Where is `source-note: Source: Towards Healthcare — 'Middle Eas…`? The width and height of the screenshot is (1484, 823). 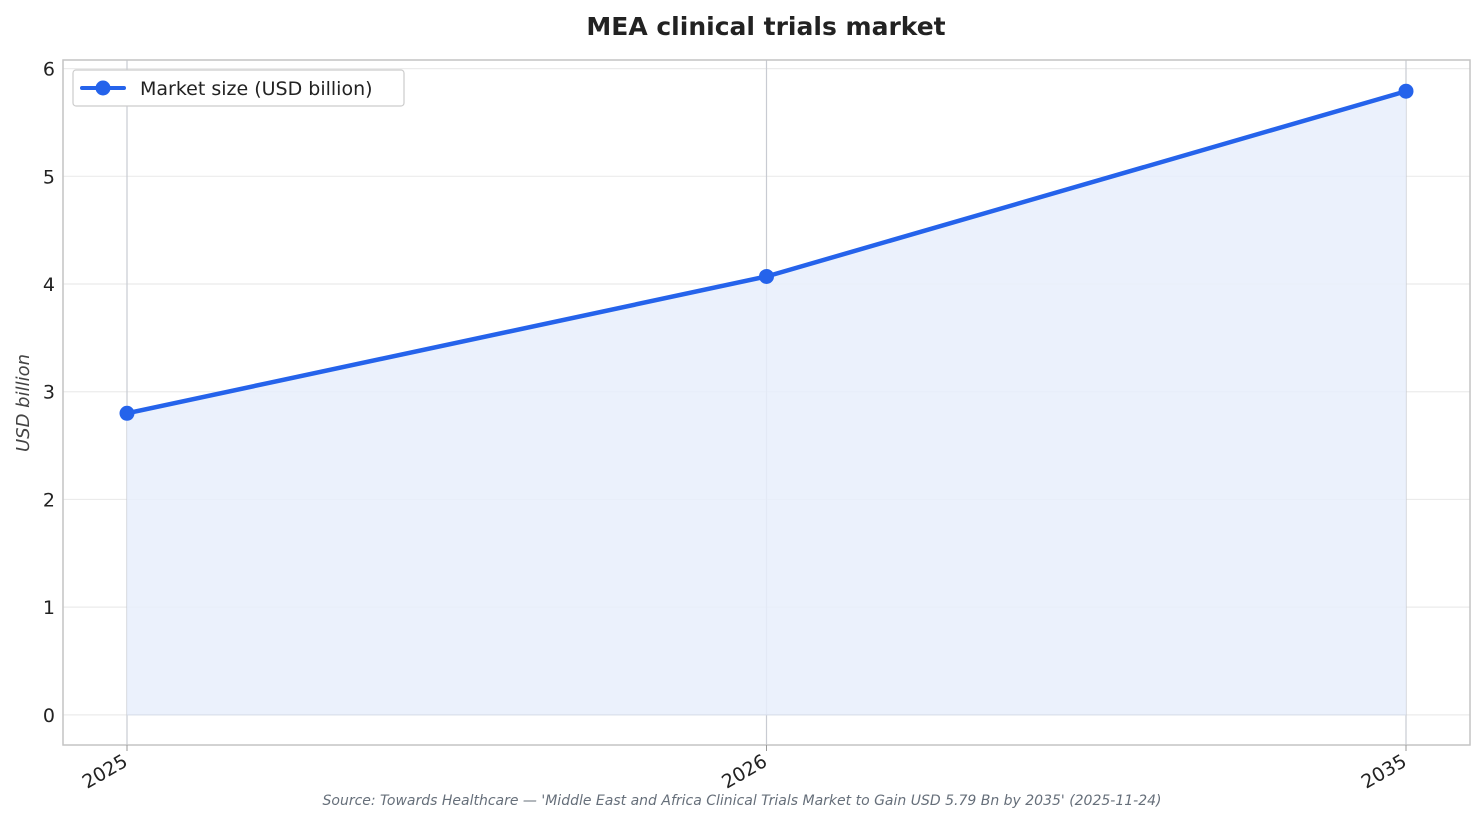
source-note: Source: Towards Healthcare — 'Middle Eas… is located at coordinates (742, 801).